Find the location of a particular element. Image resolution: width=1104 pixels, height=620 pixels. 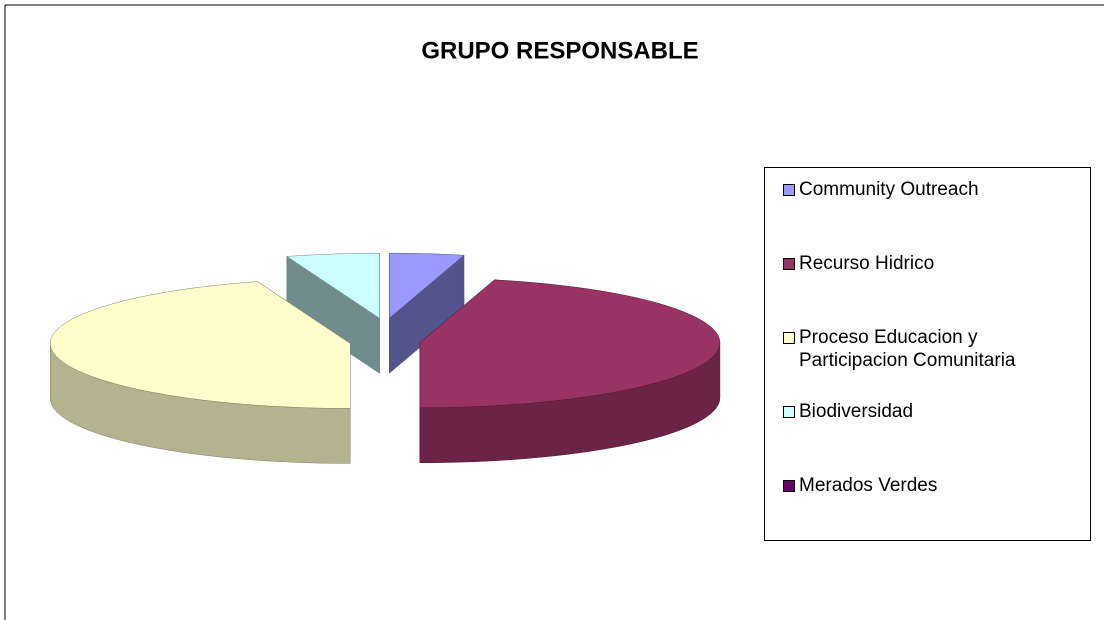

legend-label: Recurso Hidrico is located at coordinates (867, 263).